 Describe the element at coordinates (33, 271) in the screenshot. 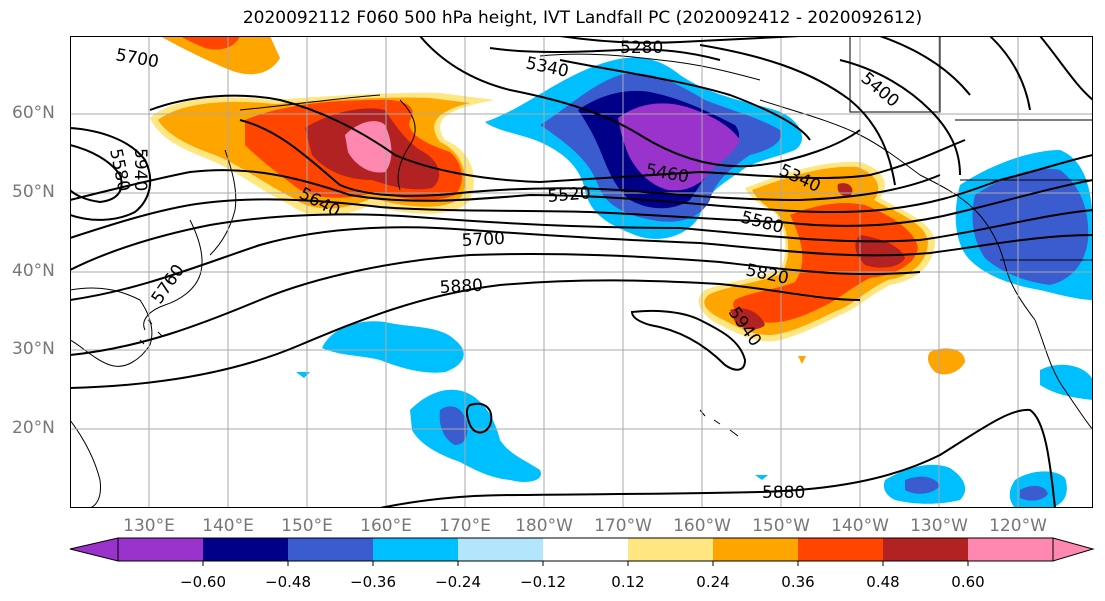

I see `lat-label: 40°N` at that location.